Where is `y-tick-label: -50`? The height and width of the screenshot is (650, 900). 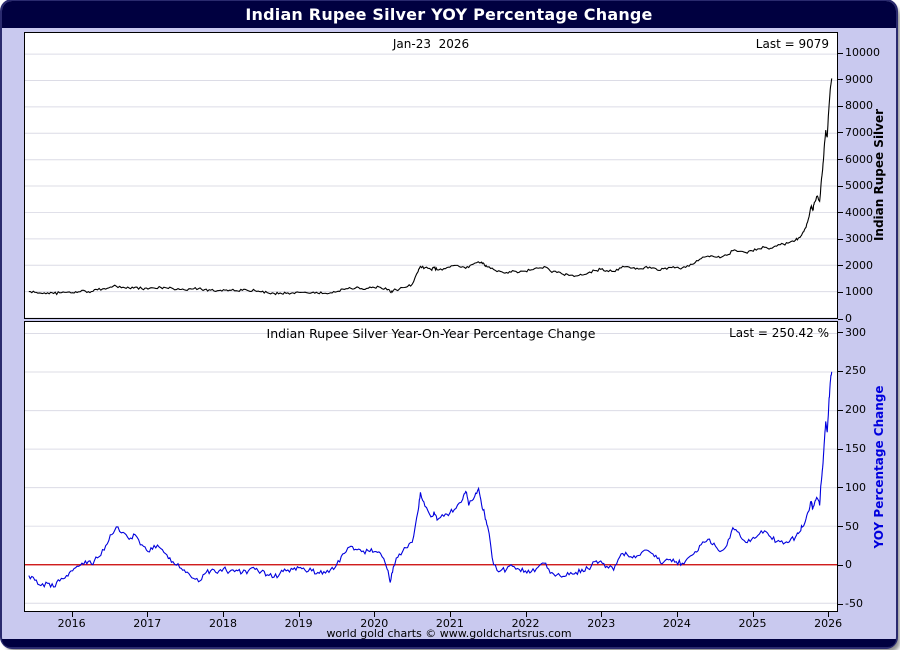 y-tick-label: -50 is located at coordinates (854, 604).